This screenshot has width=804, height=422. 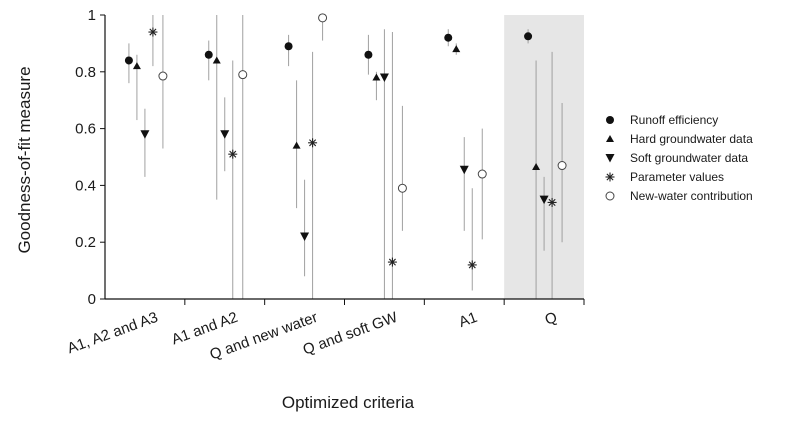 What do you see at coordinates (85, 242) in the screenshot?
I see `y-tick-label: 0.2` at bounding box center [85, 242].